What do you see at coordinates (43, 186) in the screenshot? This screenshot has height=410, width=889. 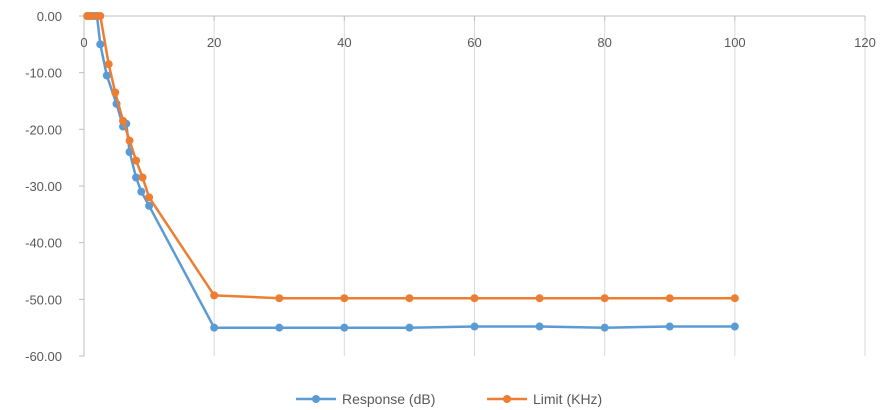 I see `y-tick-label: -30.00` at bounding box center [43, 186].